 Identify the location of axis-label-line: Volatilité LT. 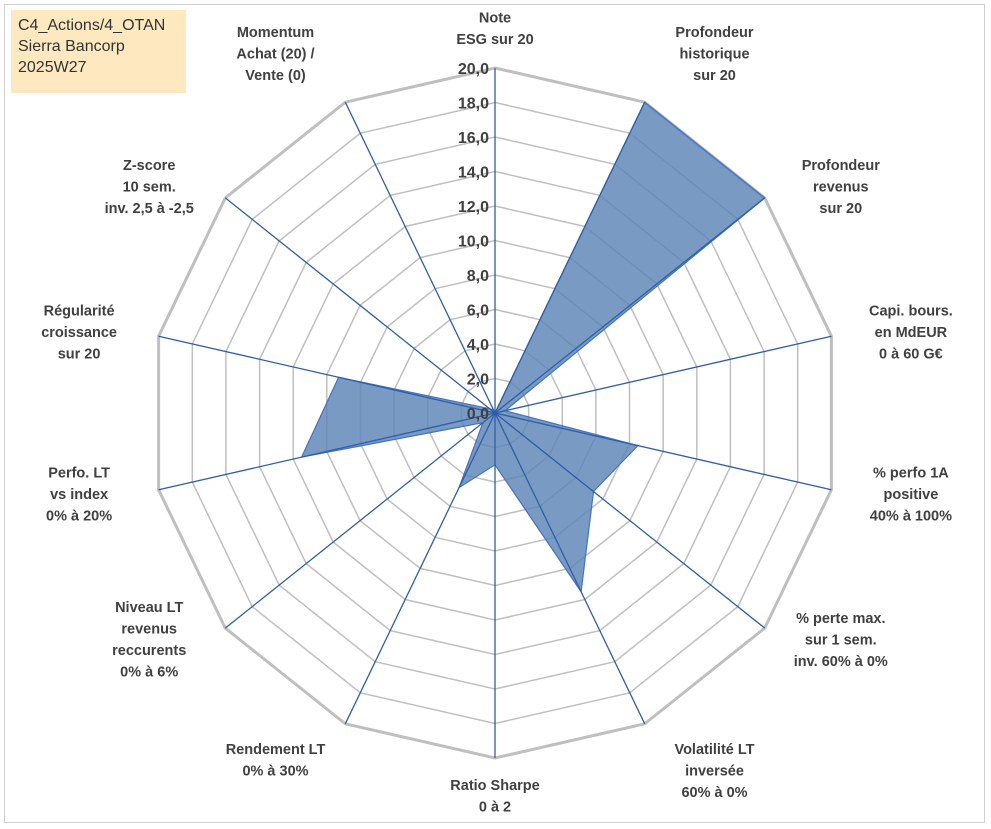
(714, 750).